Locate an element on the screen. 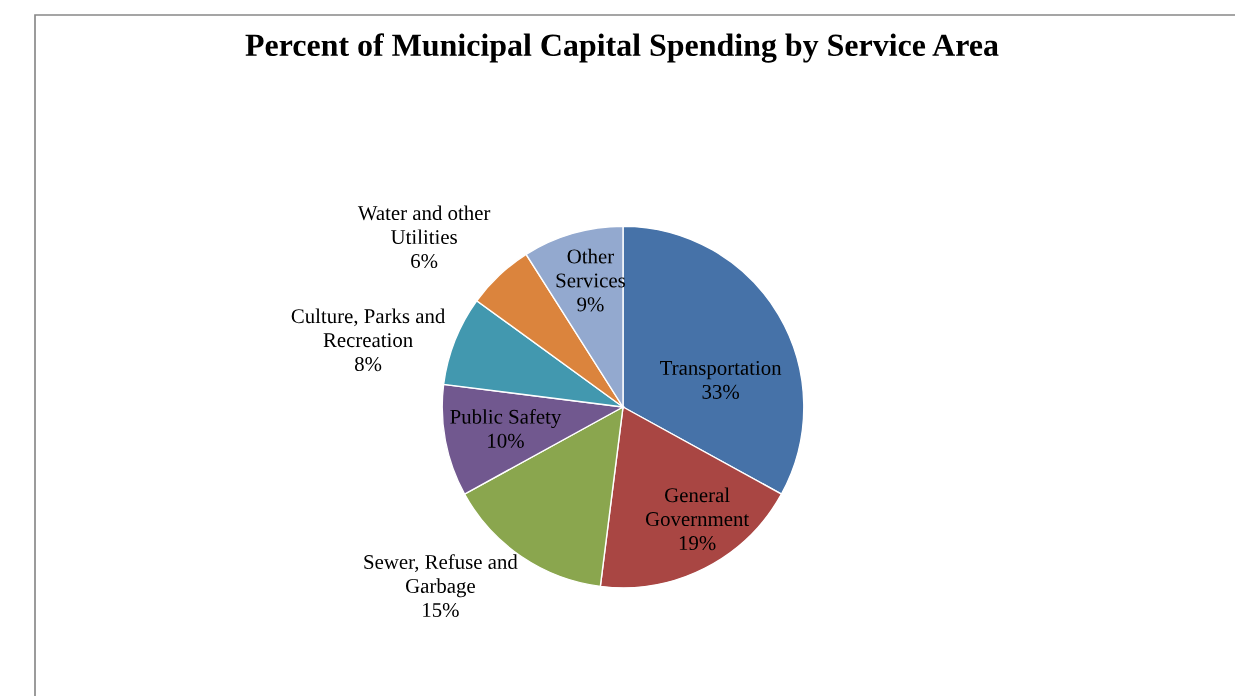 The width and height of the screenshot is (1235, 696). data-label: 19% is located at coordinates (697, 543).